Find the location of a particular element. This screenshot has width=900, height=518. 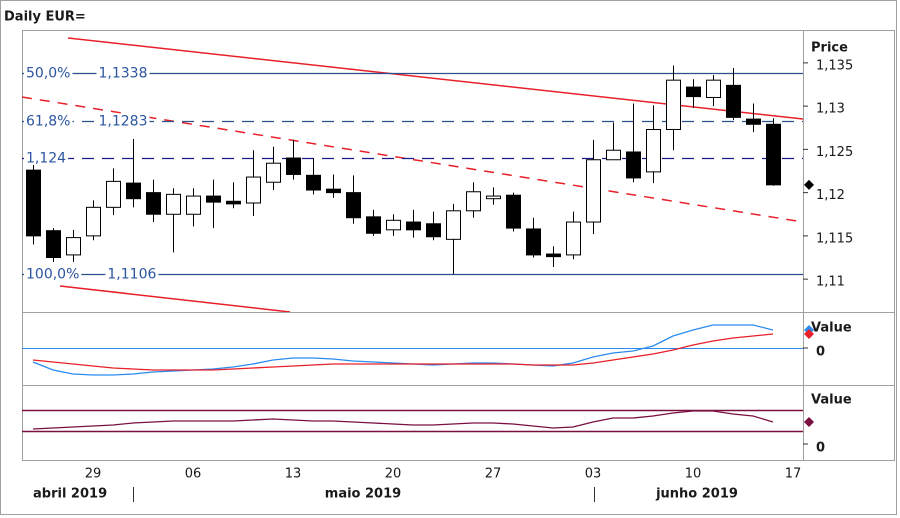

month-label: maio 2019 is located at coordinates (363, 494).